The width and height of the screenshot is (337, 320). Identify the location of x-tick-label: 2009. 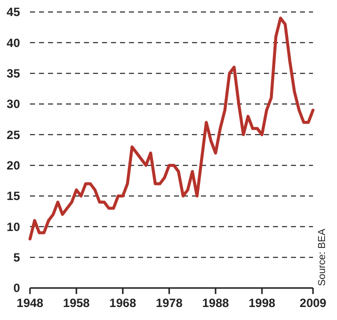
(313, 303).